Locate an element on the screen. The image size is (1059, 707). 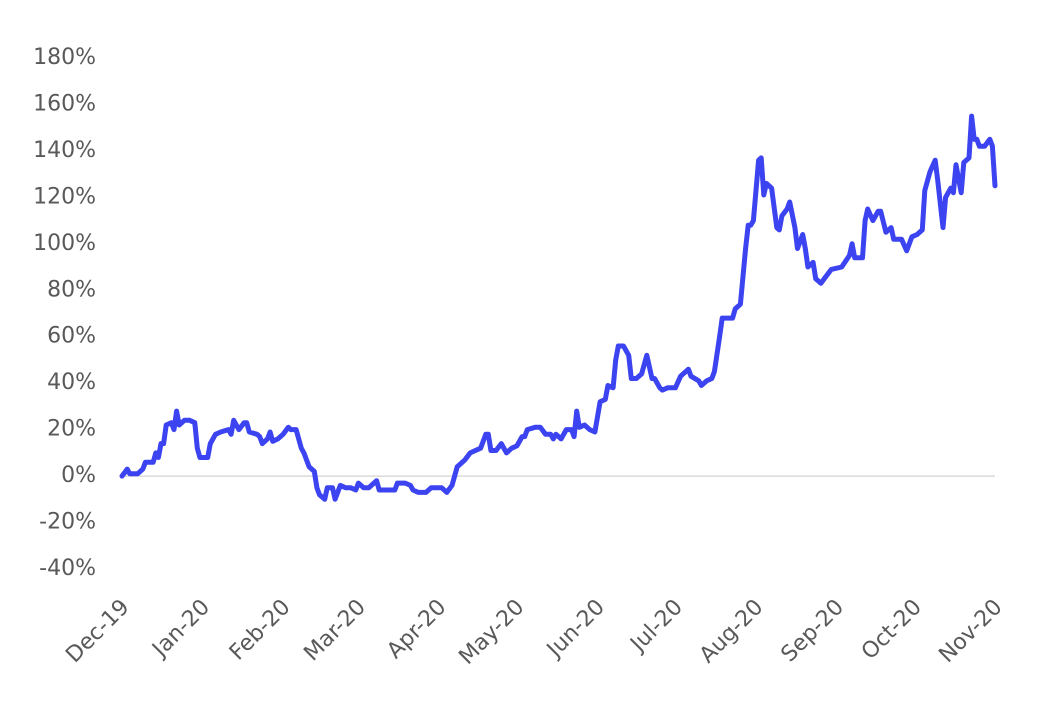
x-tick-label: Aug-20 is located at coordinates (731, 631).